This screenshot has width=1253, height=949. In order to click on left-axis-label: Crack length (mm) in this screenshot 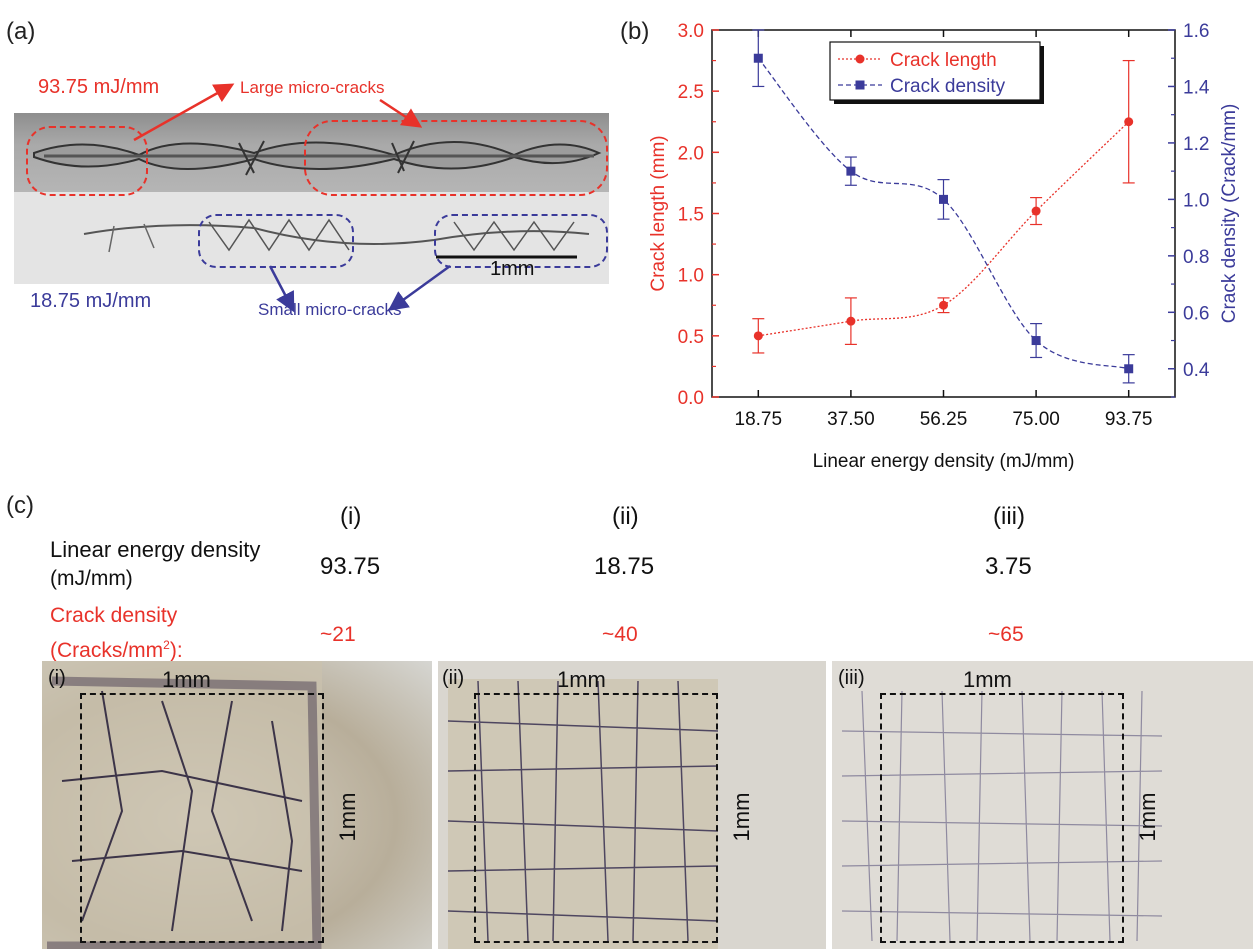, I will do `click(658, 213)`.